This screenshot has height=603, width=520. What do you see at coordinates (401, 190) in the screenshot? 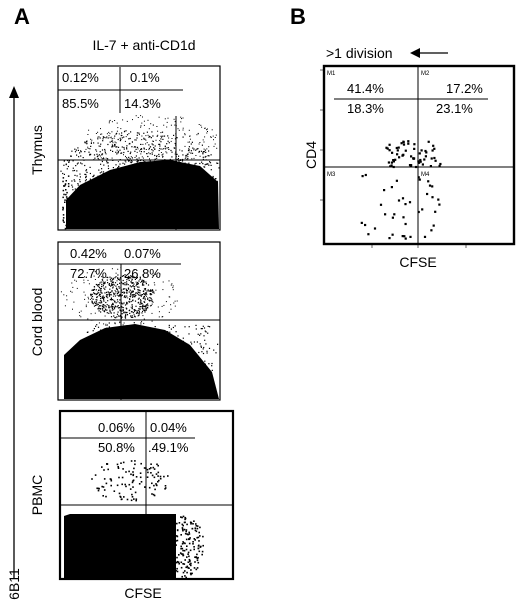
I see `panel-b-scatter` at bounding box center [401, 190].